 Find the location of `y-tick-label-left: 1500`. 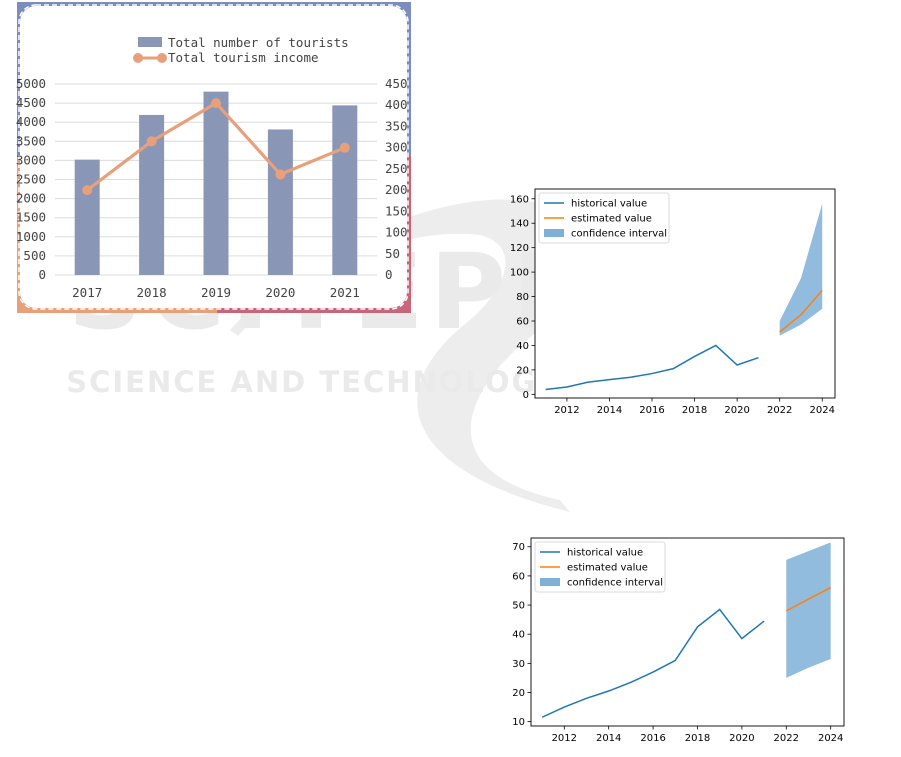

y-tick-label-left: 1500 is located at coordinates (31, 217).